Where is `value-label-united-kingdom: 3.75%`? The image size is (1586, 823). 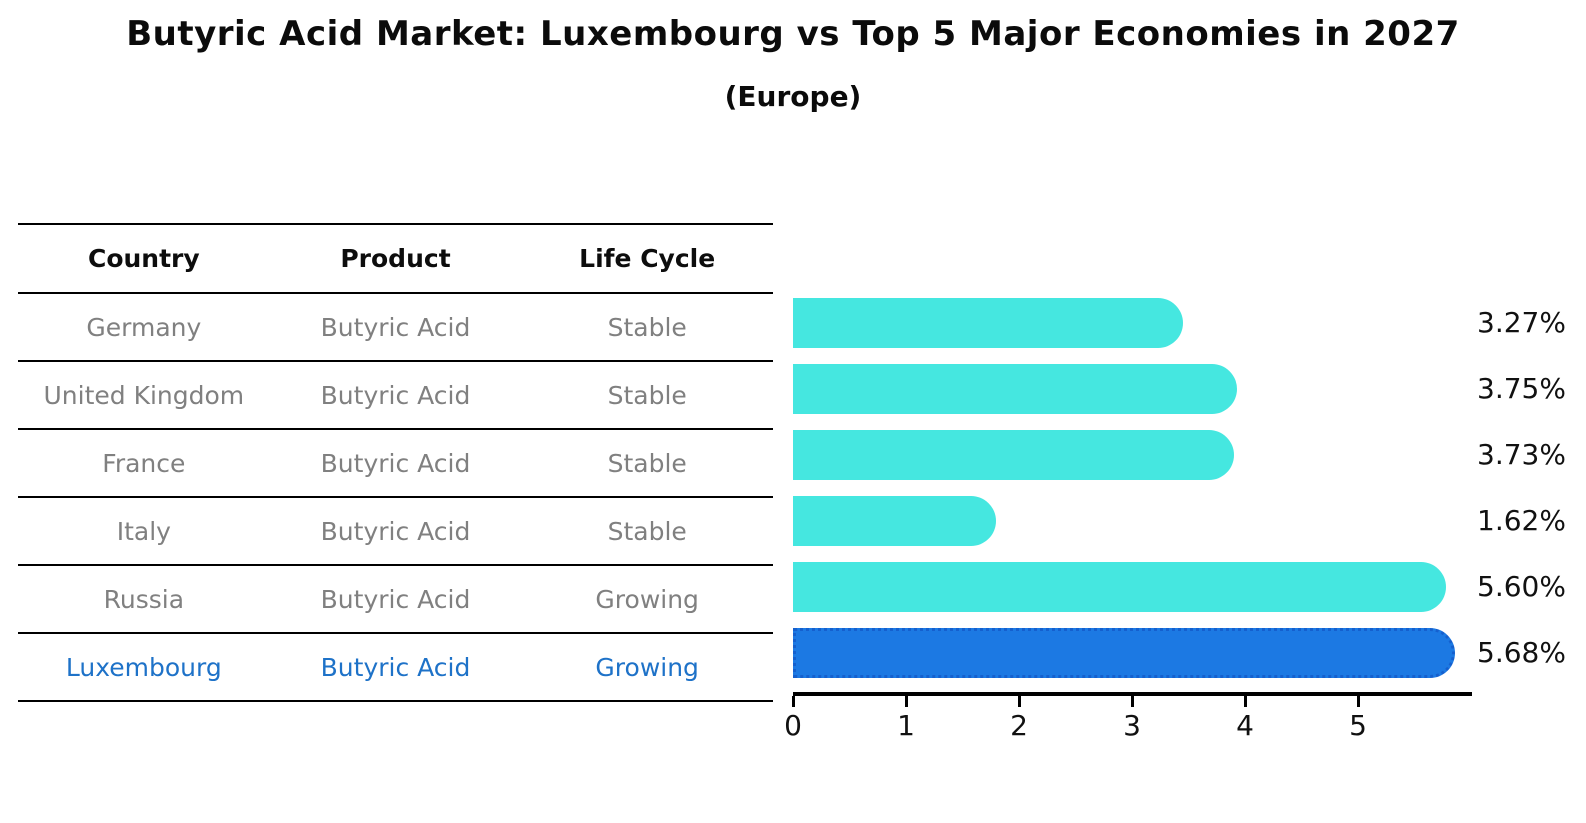
value-label-united-kingdom: 3.75% is located at coordinates (1521, 388).